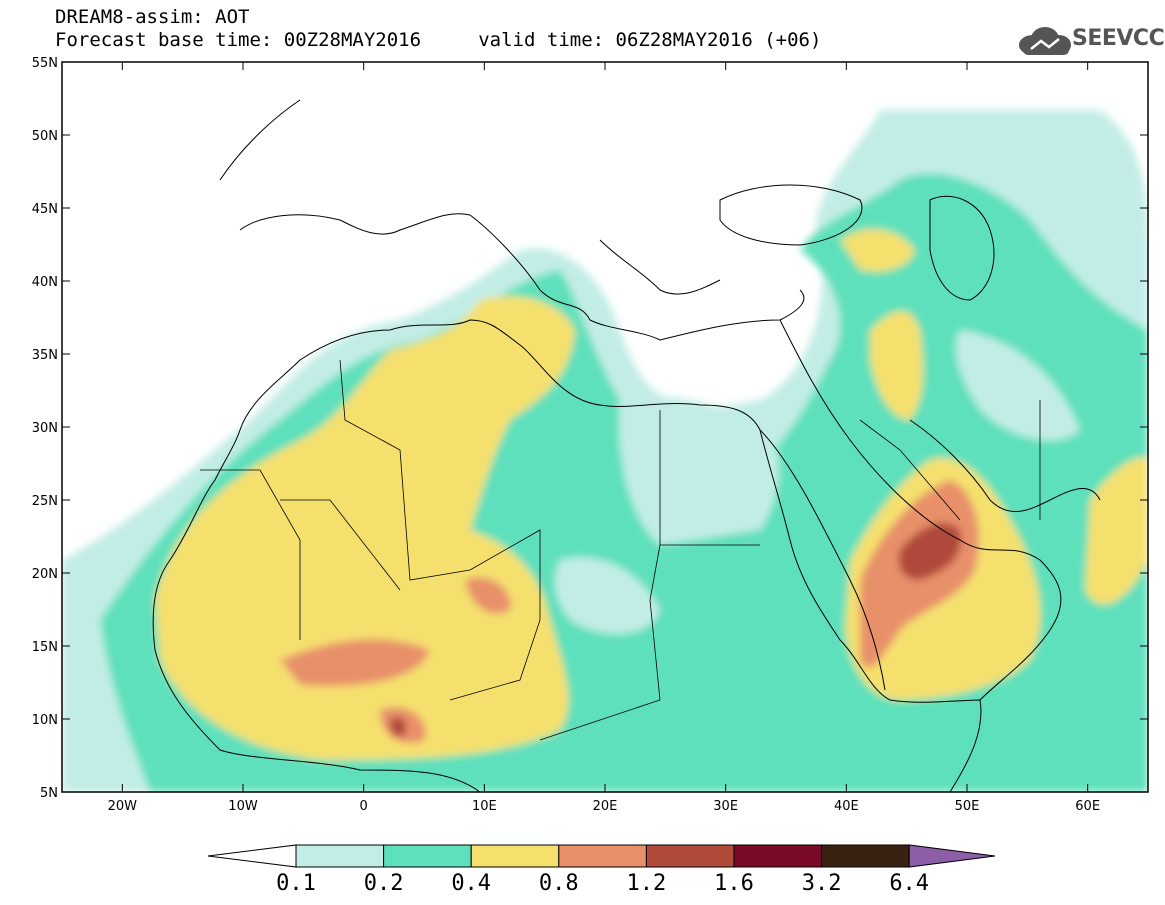  What do you see at coordinates (822, 883) in the screenshot?
I see `colorbar-label: 3.2` at bounding box center [822, 883].